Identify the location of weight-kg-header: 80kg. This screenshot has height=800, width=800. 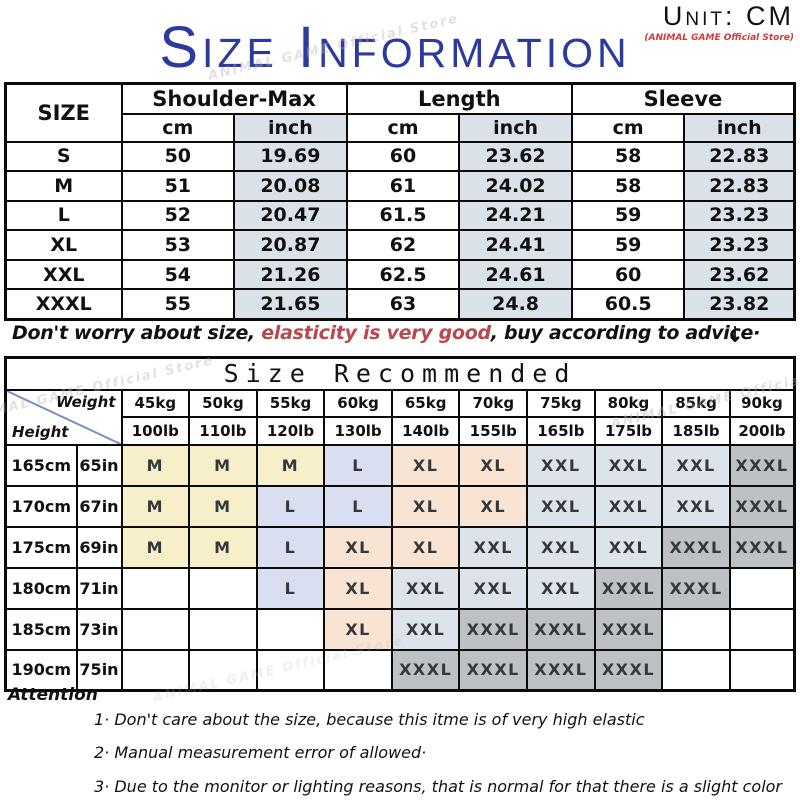
(628, 403).